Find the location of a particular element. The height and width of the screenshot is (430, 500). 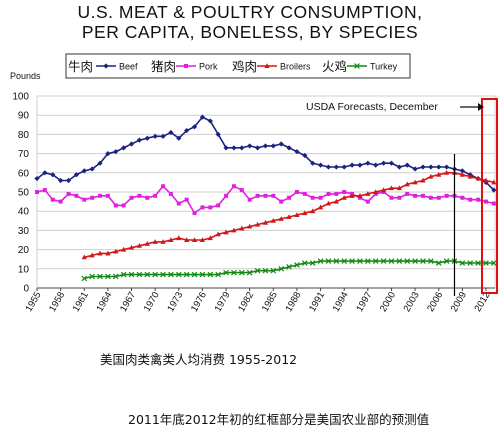

x-tick-label: 1997 is located at coordinates (364, 302).